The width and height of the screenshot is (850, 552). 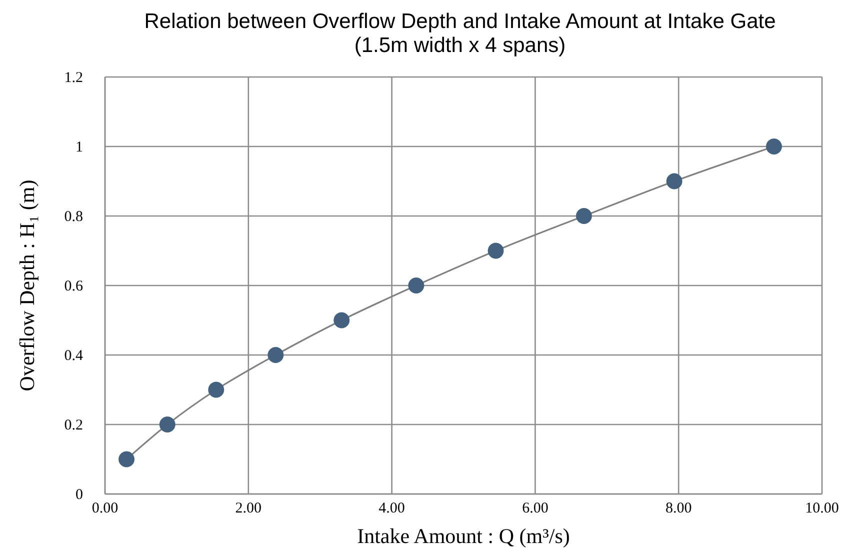 I want to click on y-tick-label: 0.8, so click(x=73, y=216).